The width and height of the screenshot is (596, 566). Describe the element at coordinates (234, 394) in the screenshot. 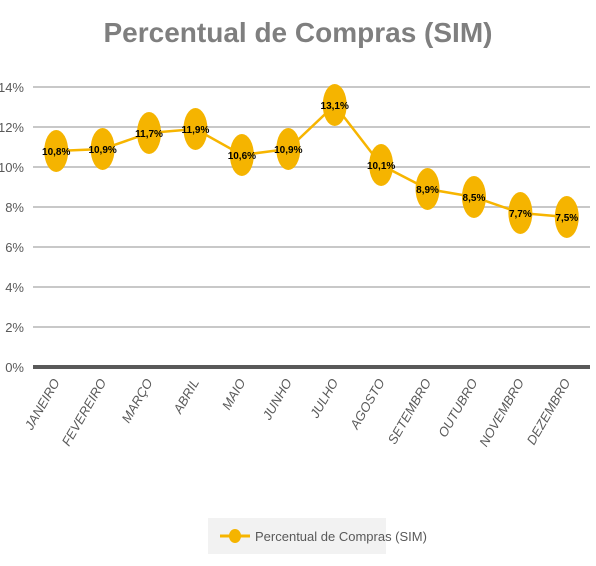

I see `x-tick-label: MAIO` at that location.